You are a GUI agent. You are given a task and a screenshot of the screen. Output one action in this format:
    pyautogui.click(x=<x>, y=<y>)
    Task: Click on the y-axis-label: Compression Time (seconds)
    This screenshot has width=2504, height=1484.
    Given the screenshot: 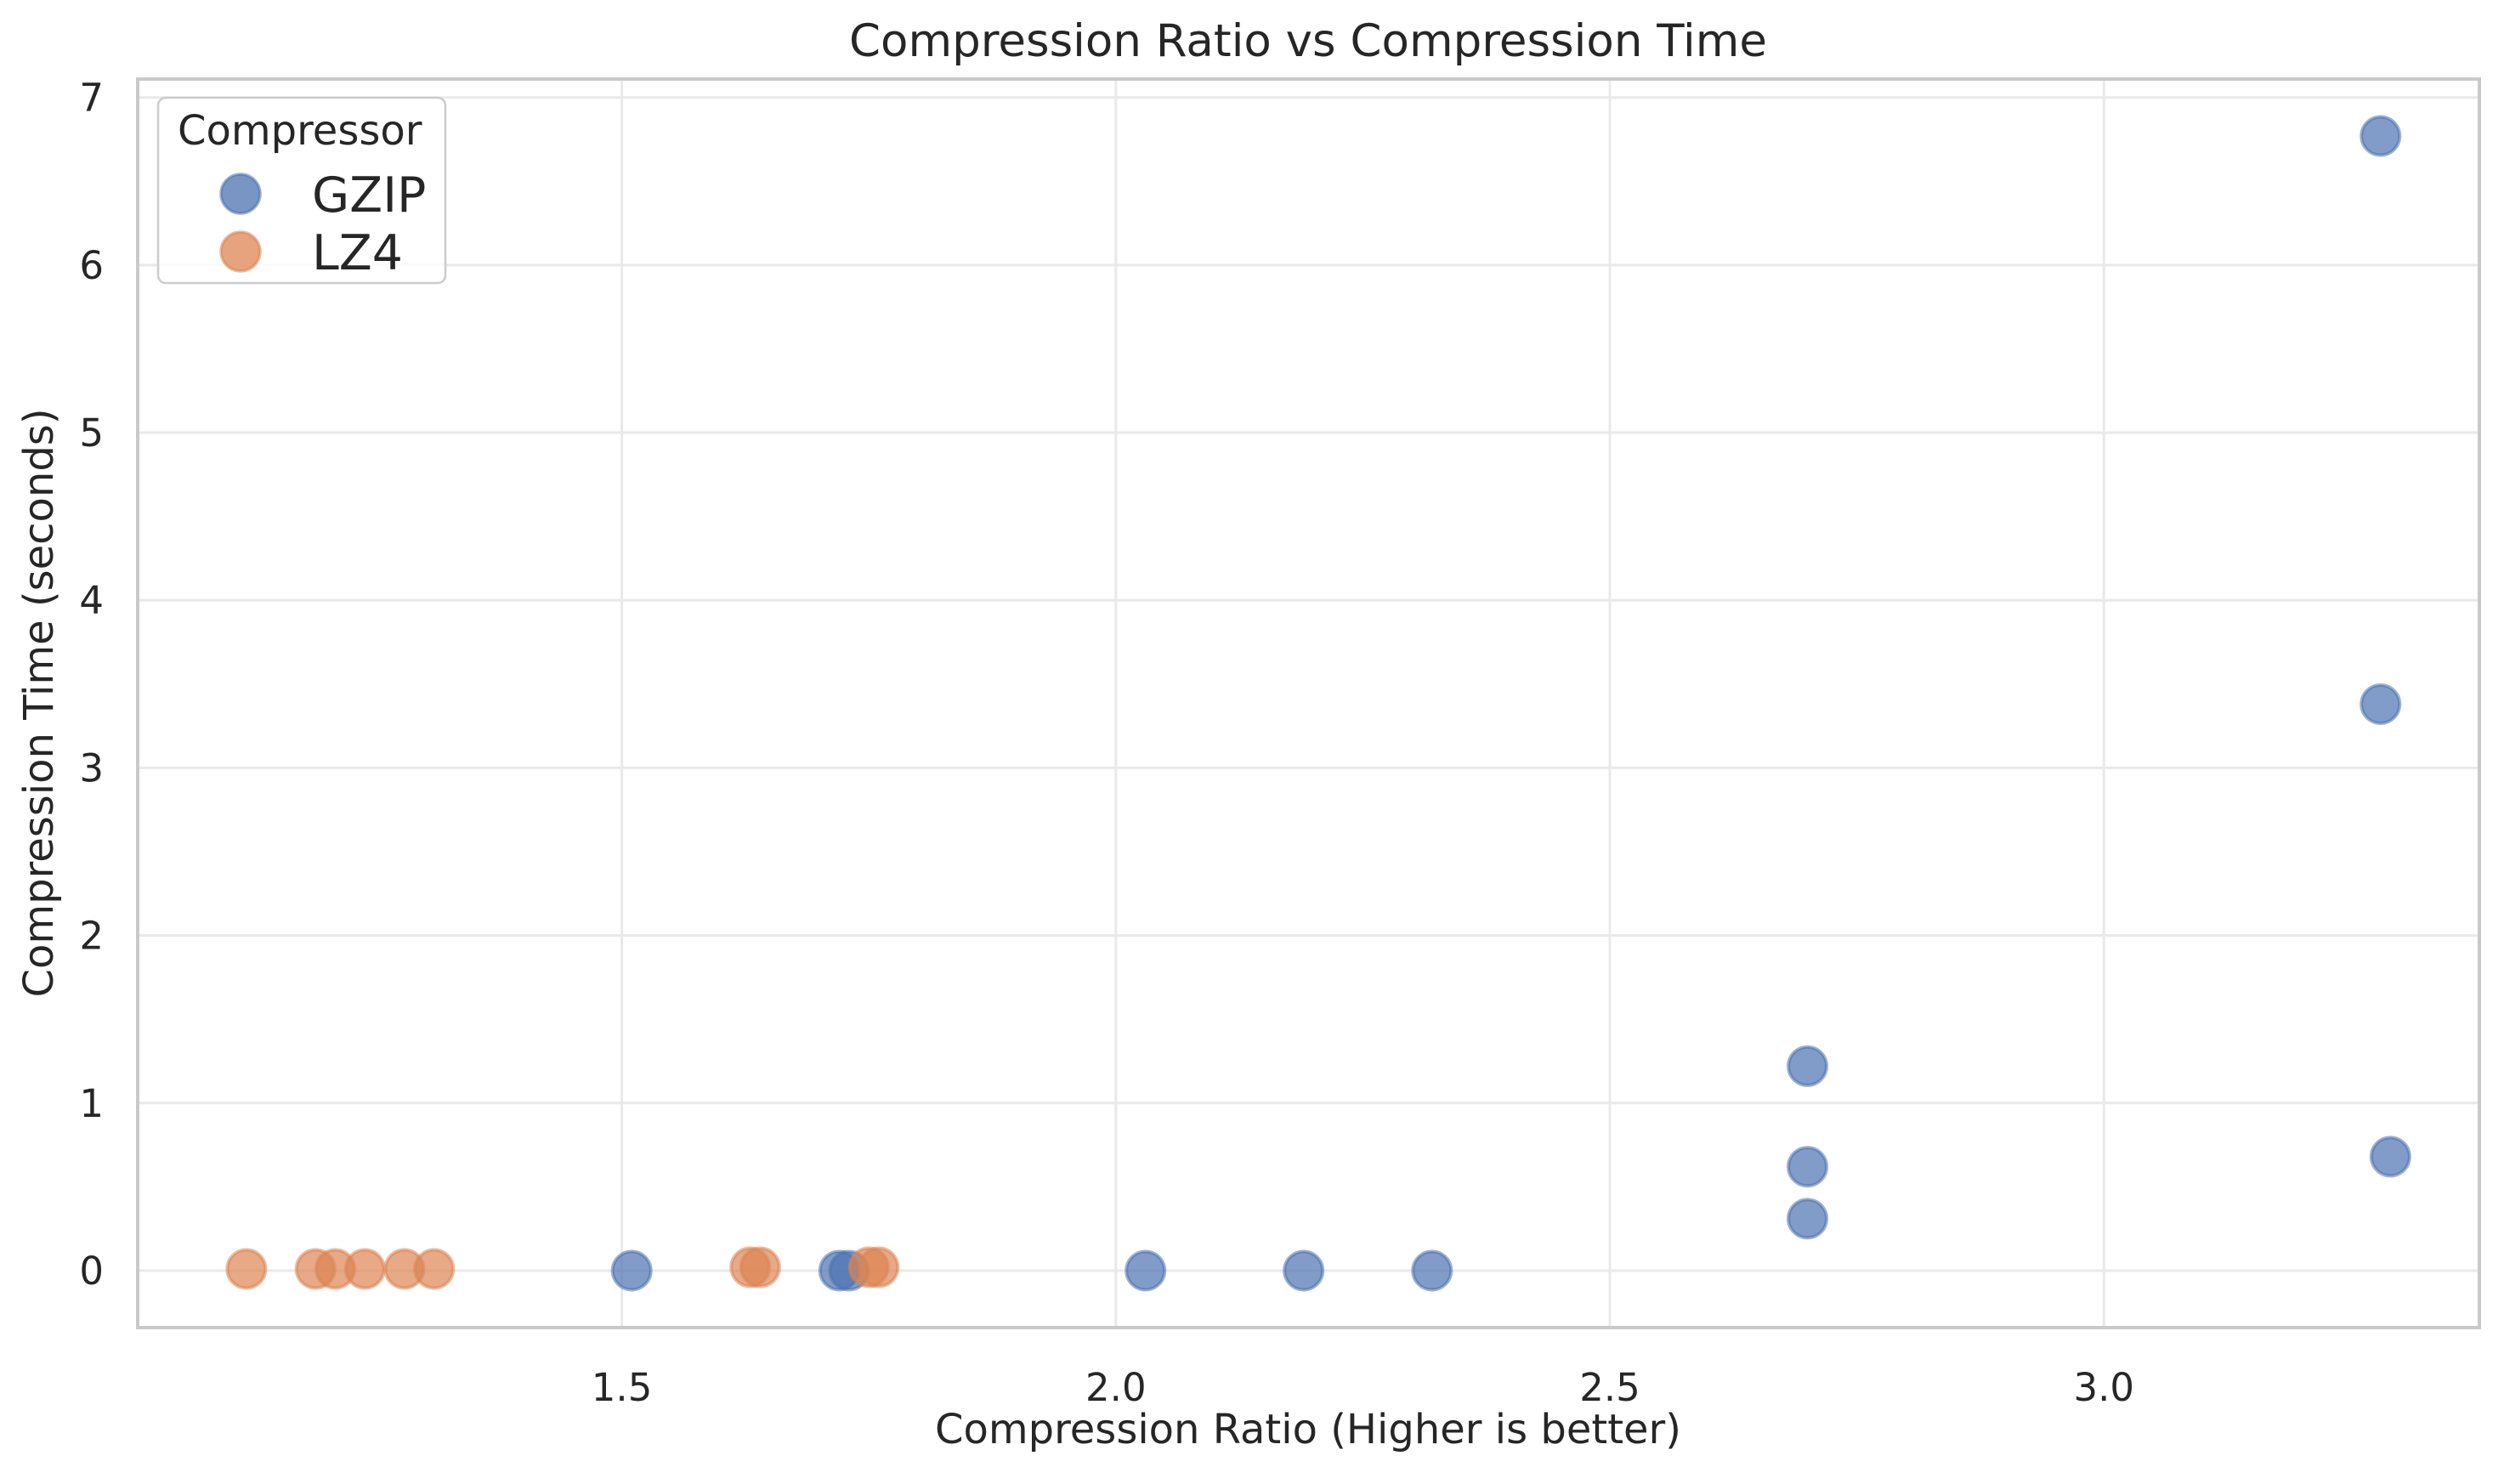 What is the action you would take?
    pyautogui.click(x=39, y=702)
    